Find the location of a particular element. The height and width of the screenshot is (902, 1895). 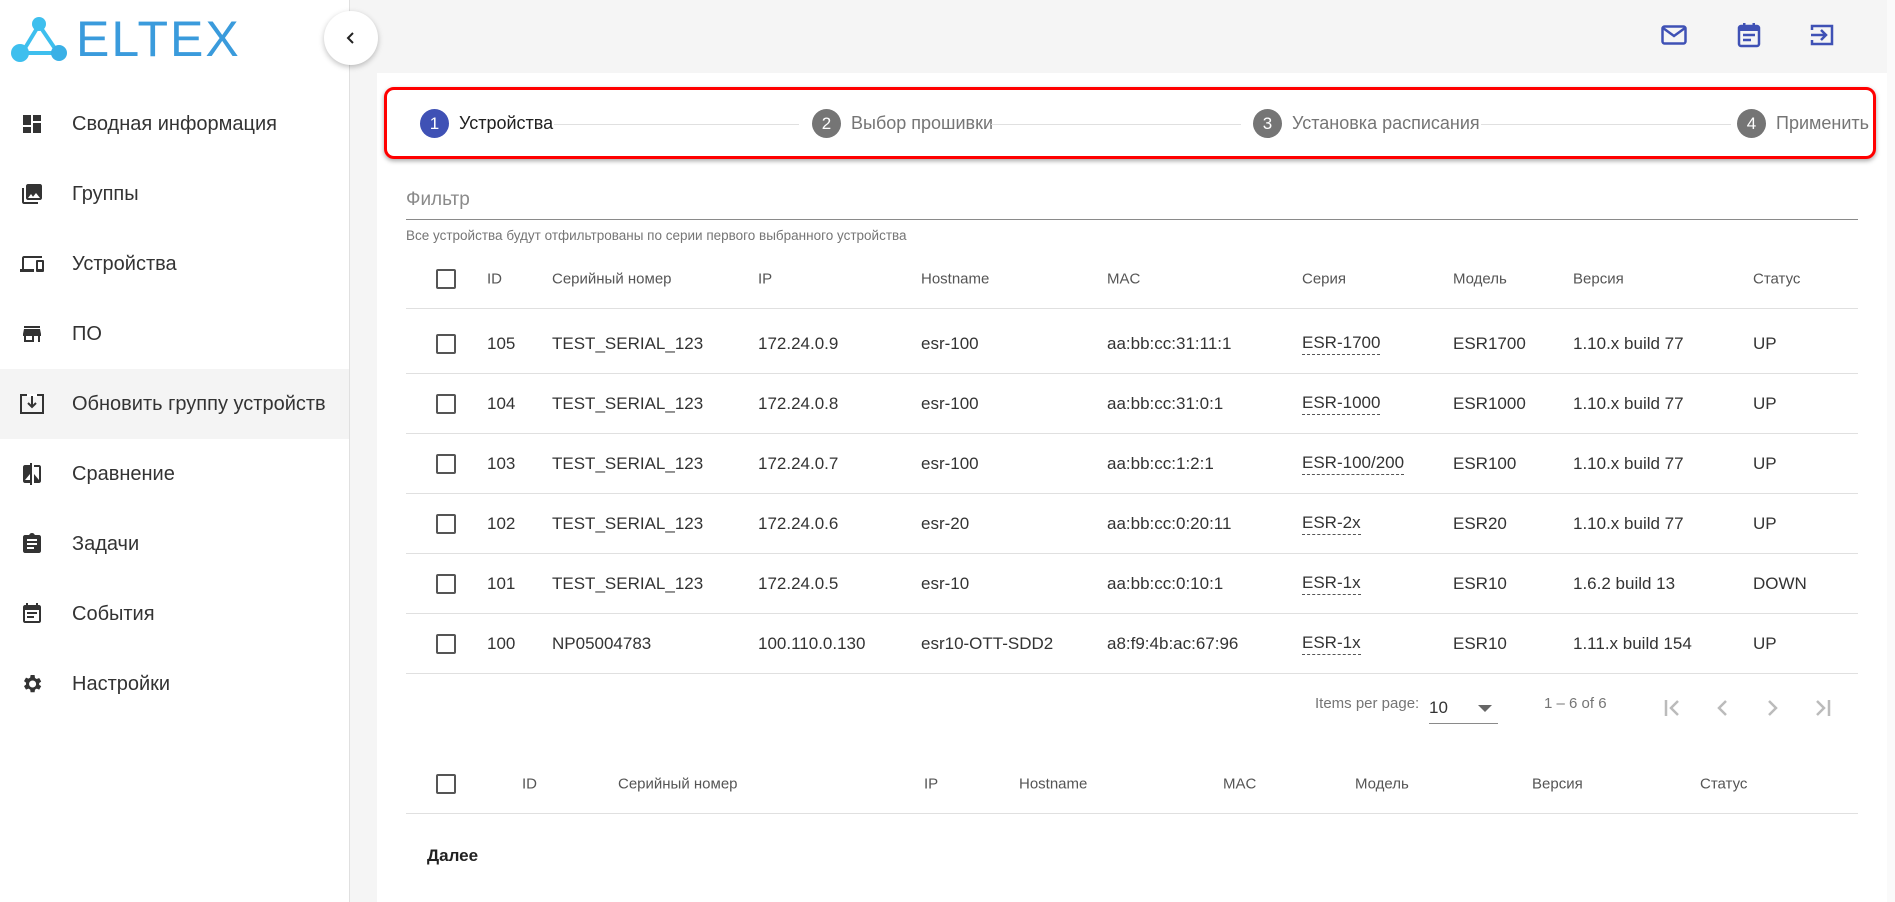

header-series: Серия is located at coordinates (1324, 278).